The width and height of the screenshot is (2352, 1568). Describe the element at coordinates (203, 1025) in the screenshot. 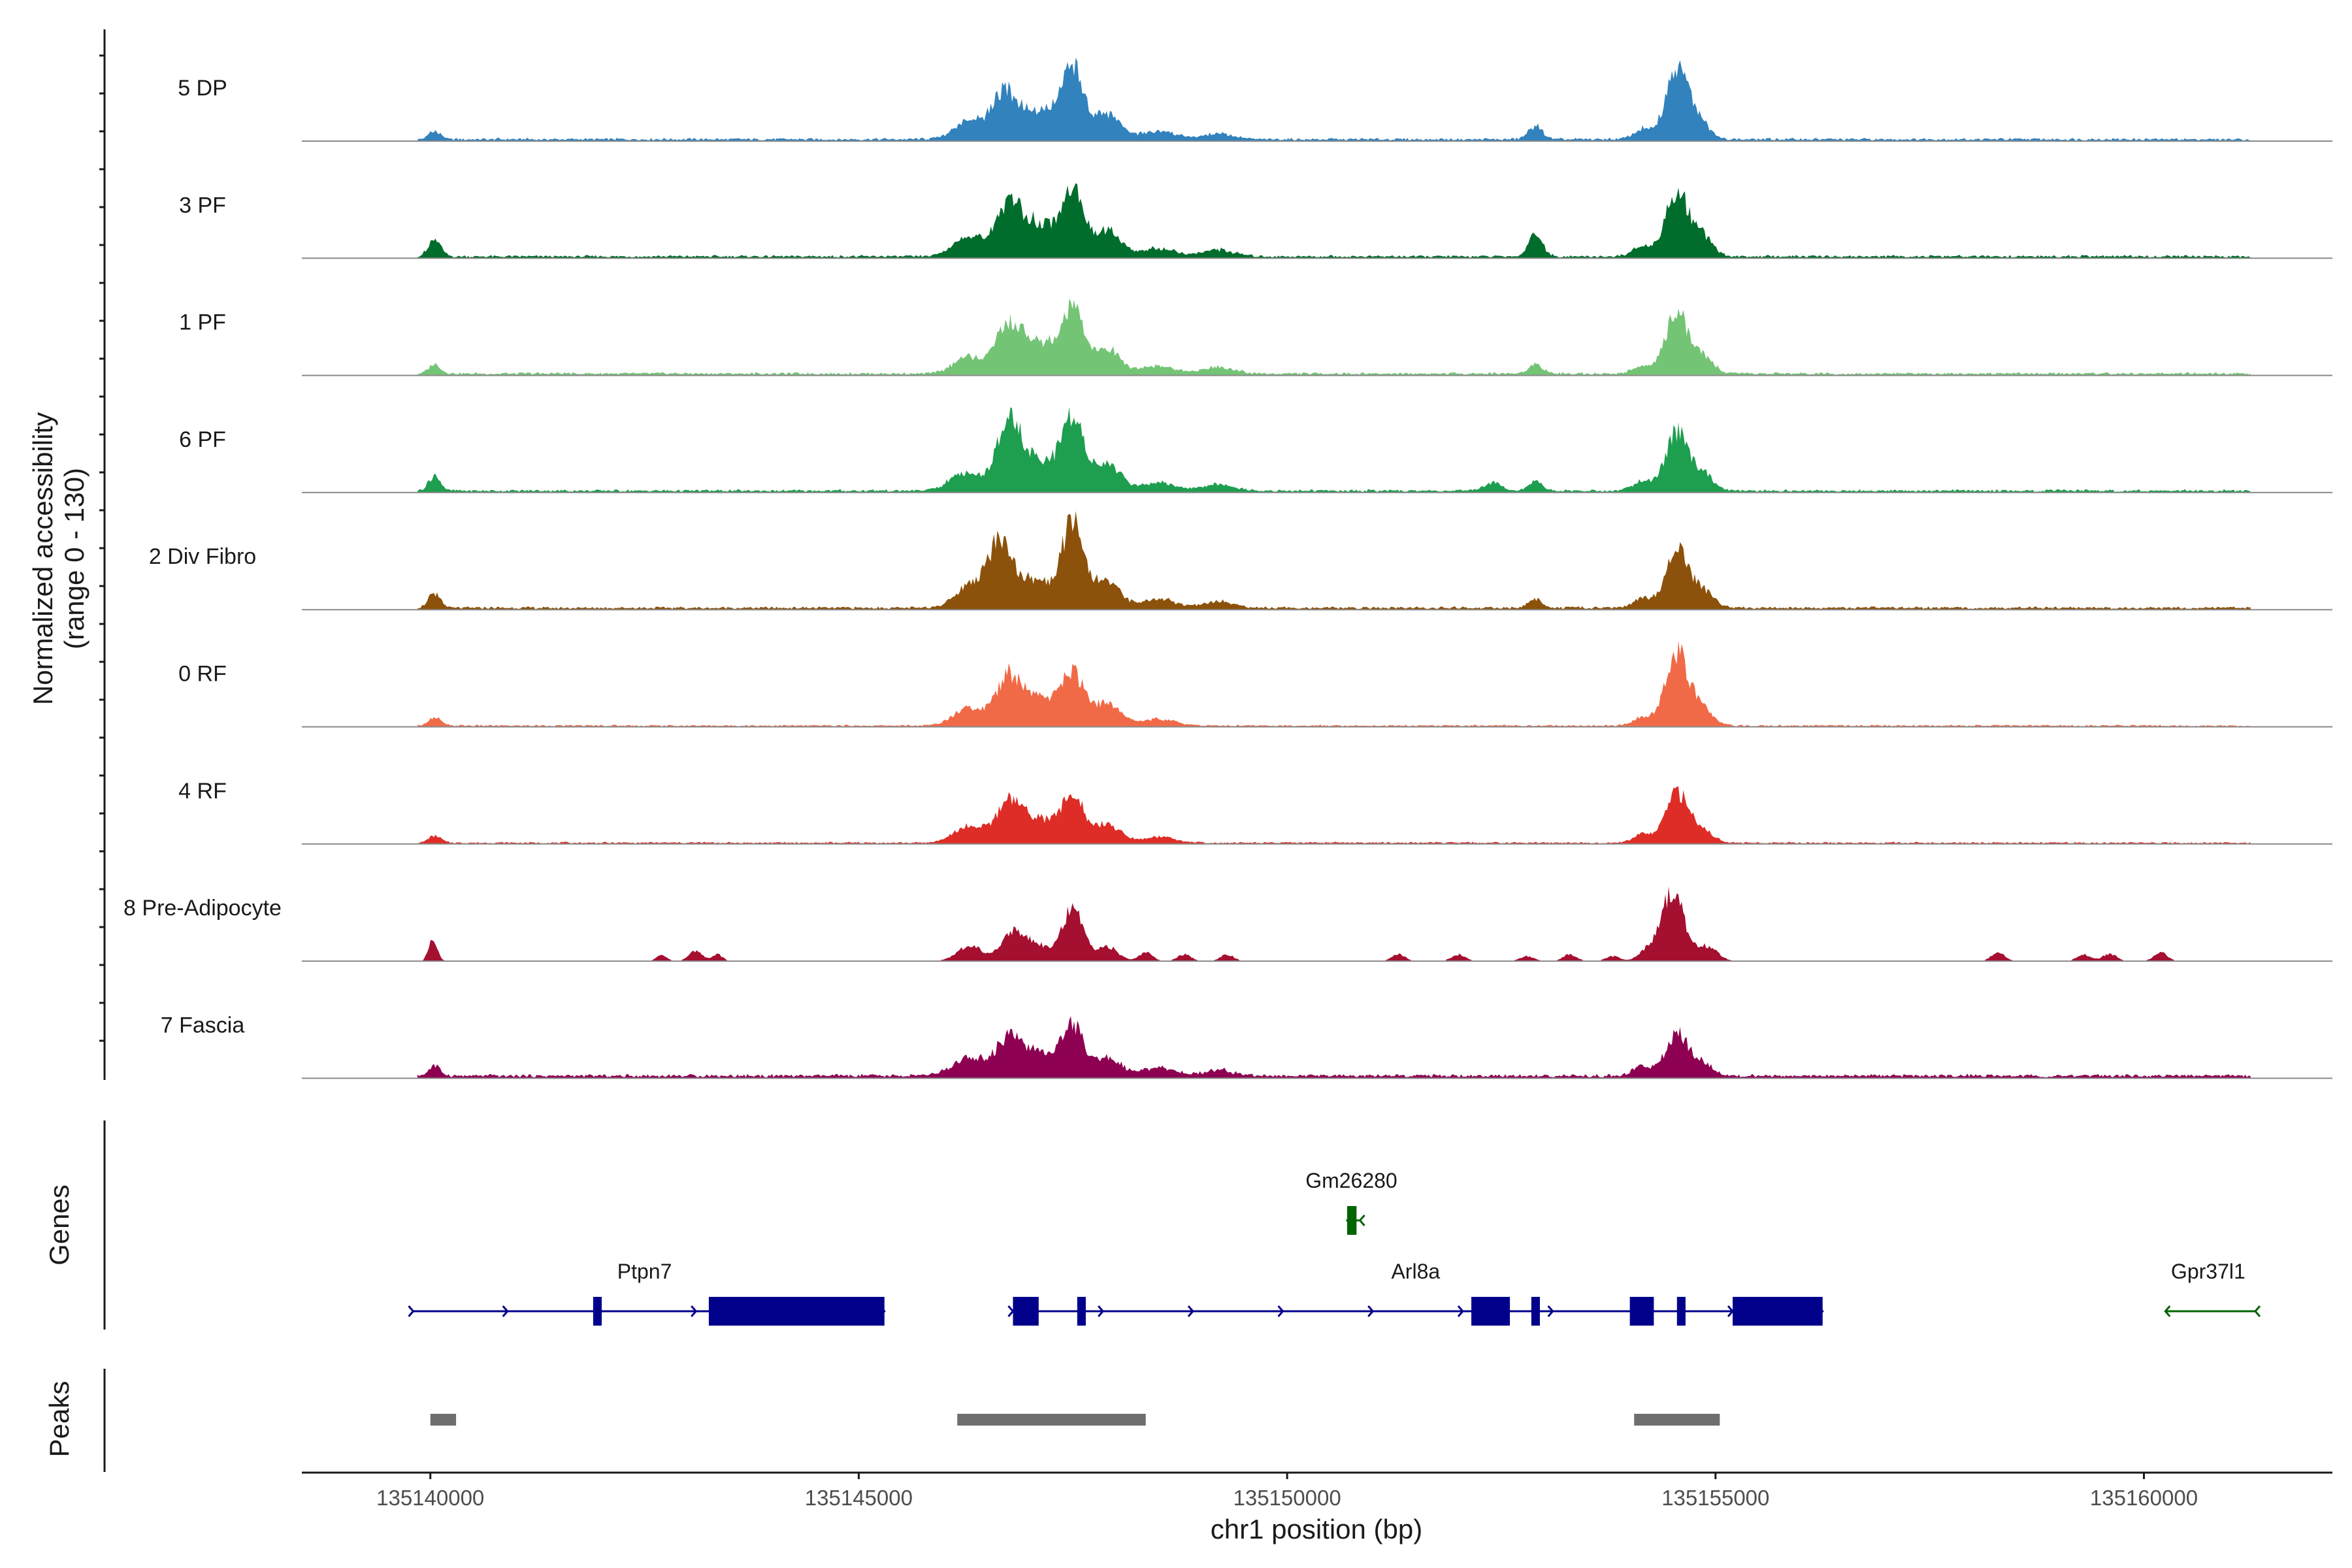

I see `track-label: 7 Fascia` at that location.